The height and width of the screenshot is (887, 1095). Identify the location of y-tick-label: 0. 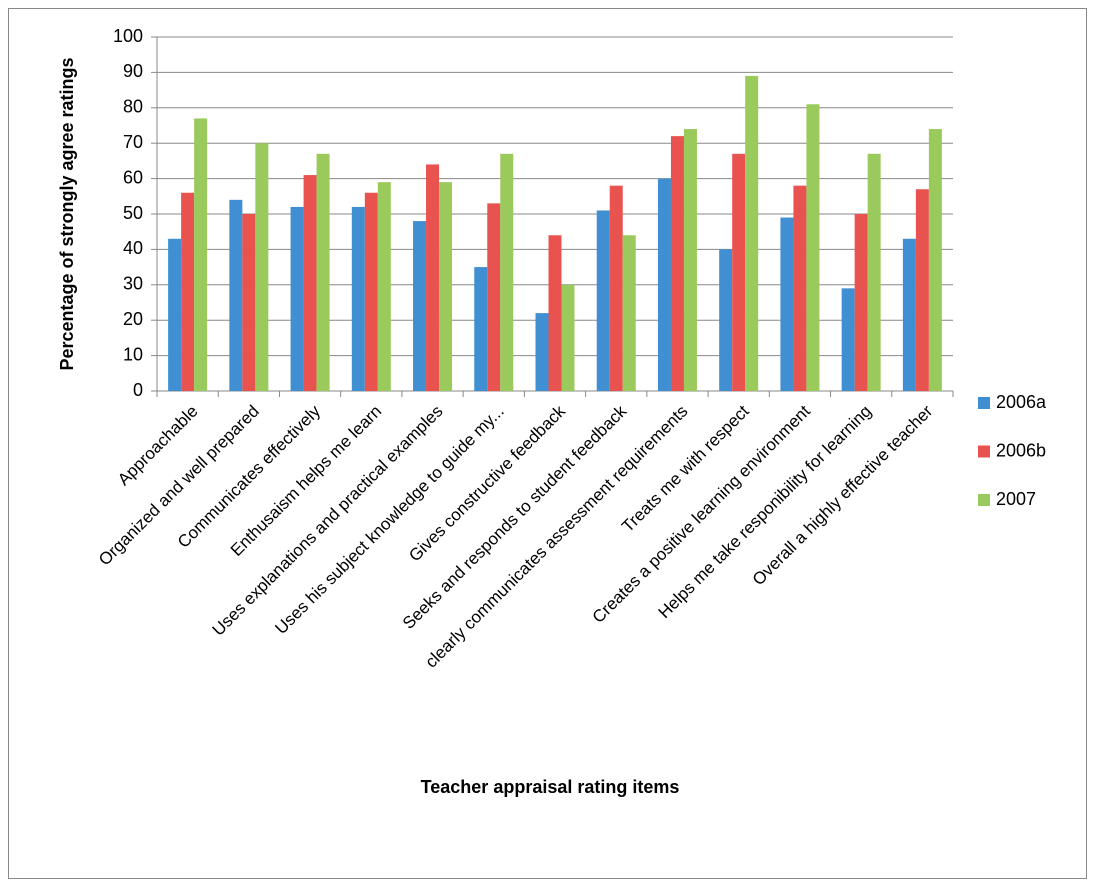
(138, 390).